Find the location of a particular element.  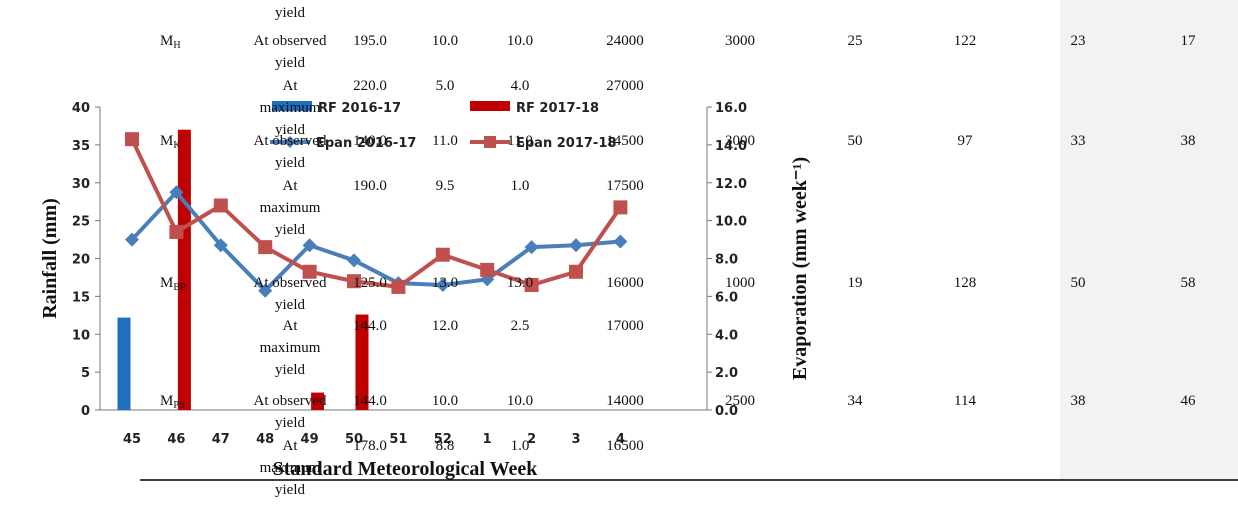

table-cell: 13.0 is located at coordinates (520, 283).